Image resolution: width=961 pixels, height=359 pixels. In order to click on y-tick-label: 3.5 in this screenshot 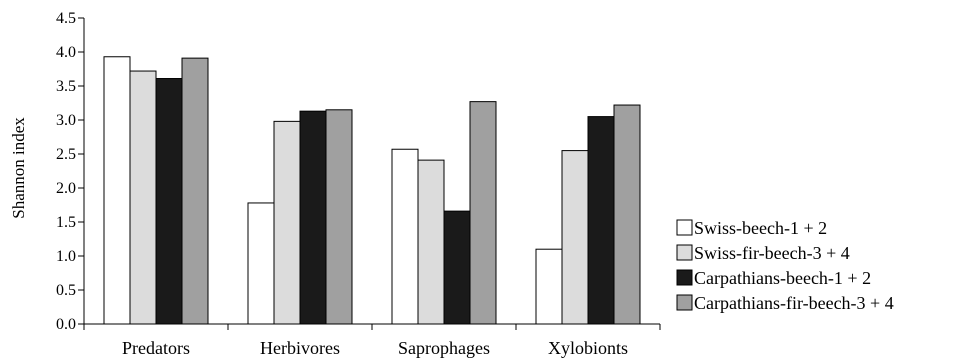, I will do `click(66, 86)`.